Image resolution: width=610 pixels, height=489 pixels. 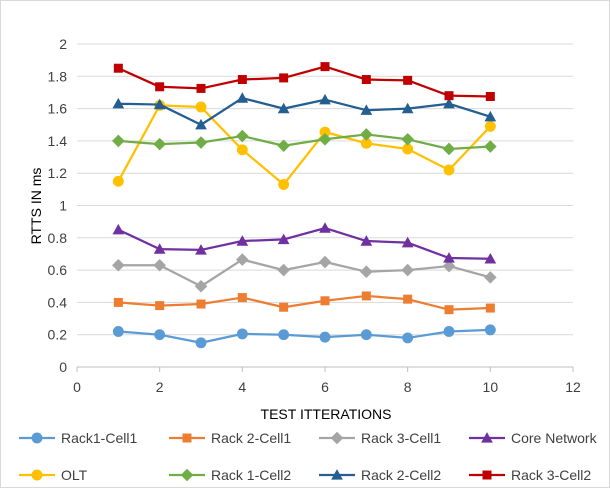 What do you see at coordinates (304, 303) in the screenshot?
I see `series-rack-2-cell1` at bounding box center [304, 303].